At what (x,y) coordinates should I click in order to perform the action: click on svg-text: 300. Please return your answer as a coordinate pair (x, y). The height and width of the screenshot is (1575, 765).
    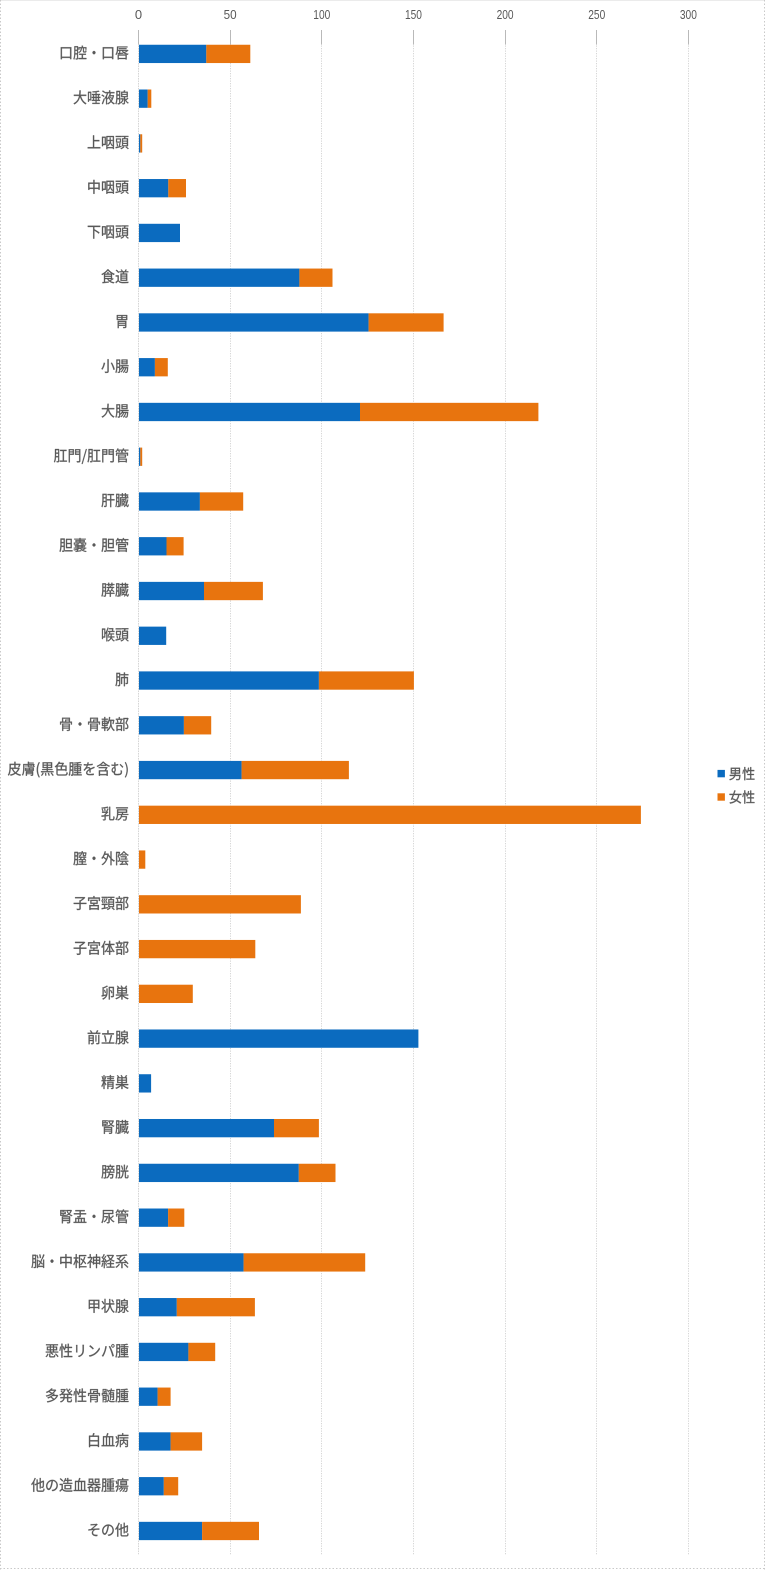
    Looking at the image, I should click on (688, 14).